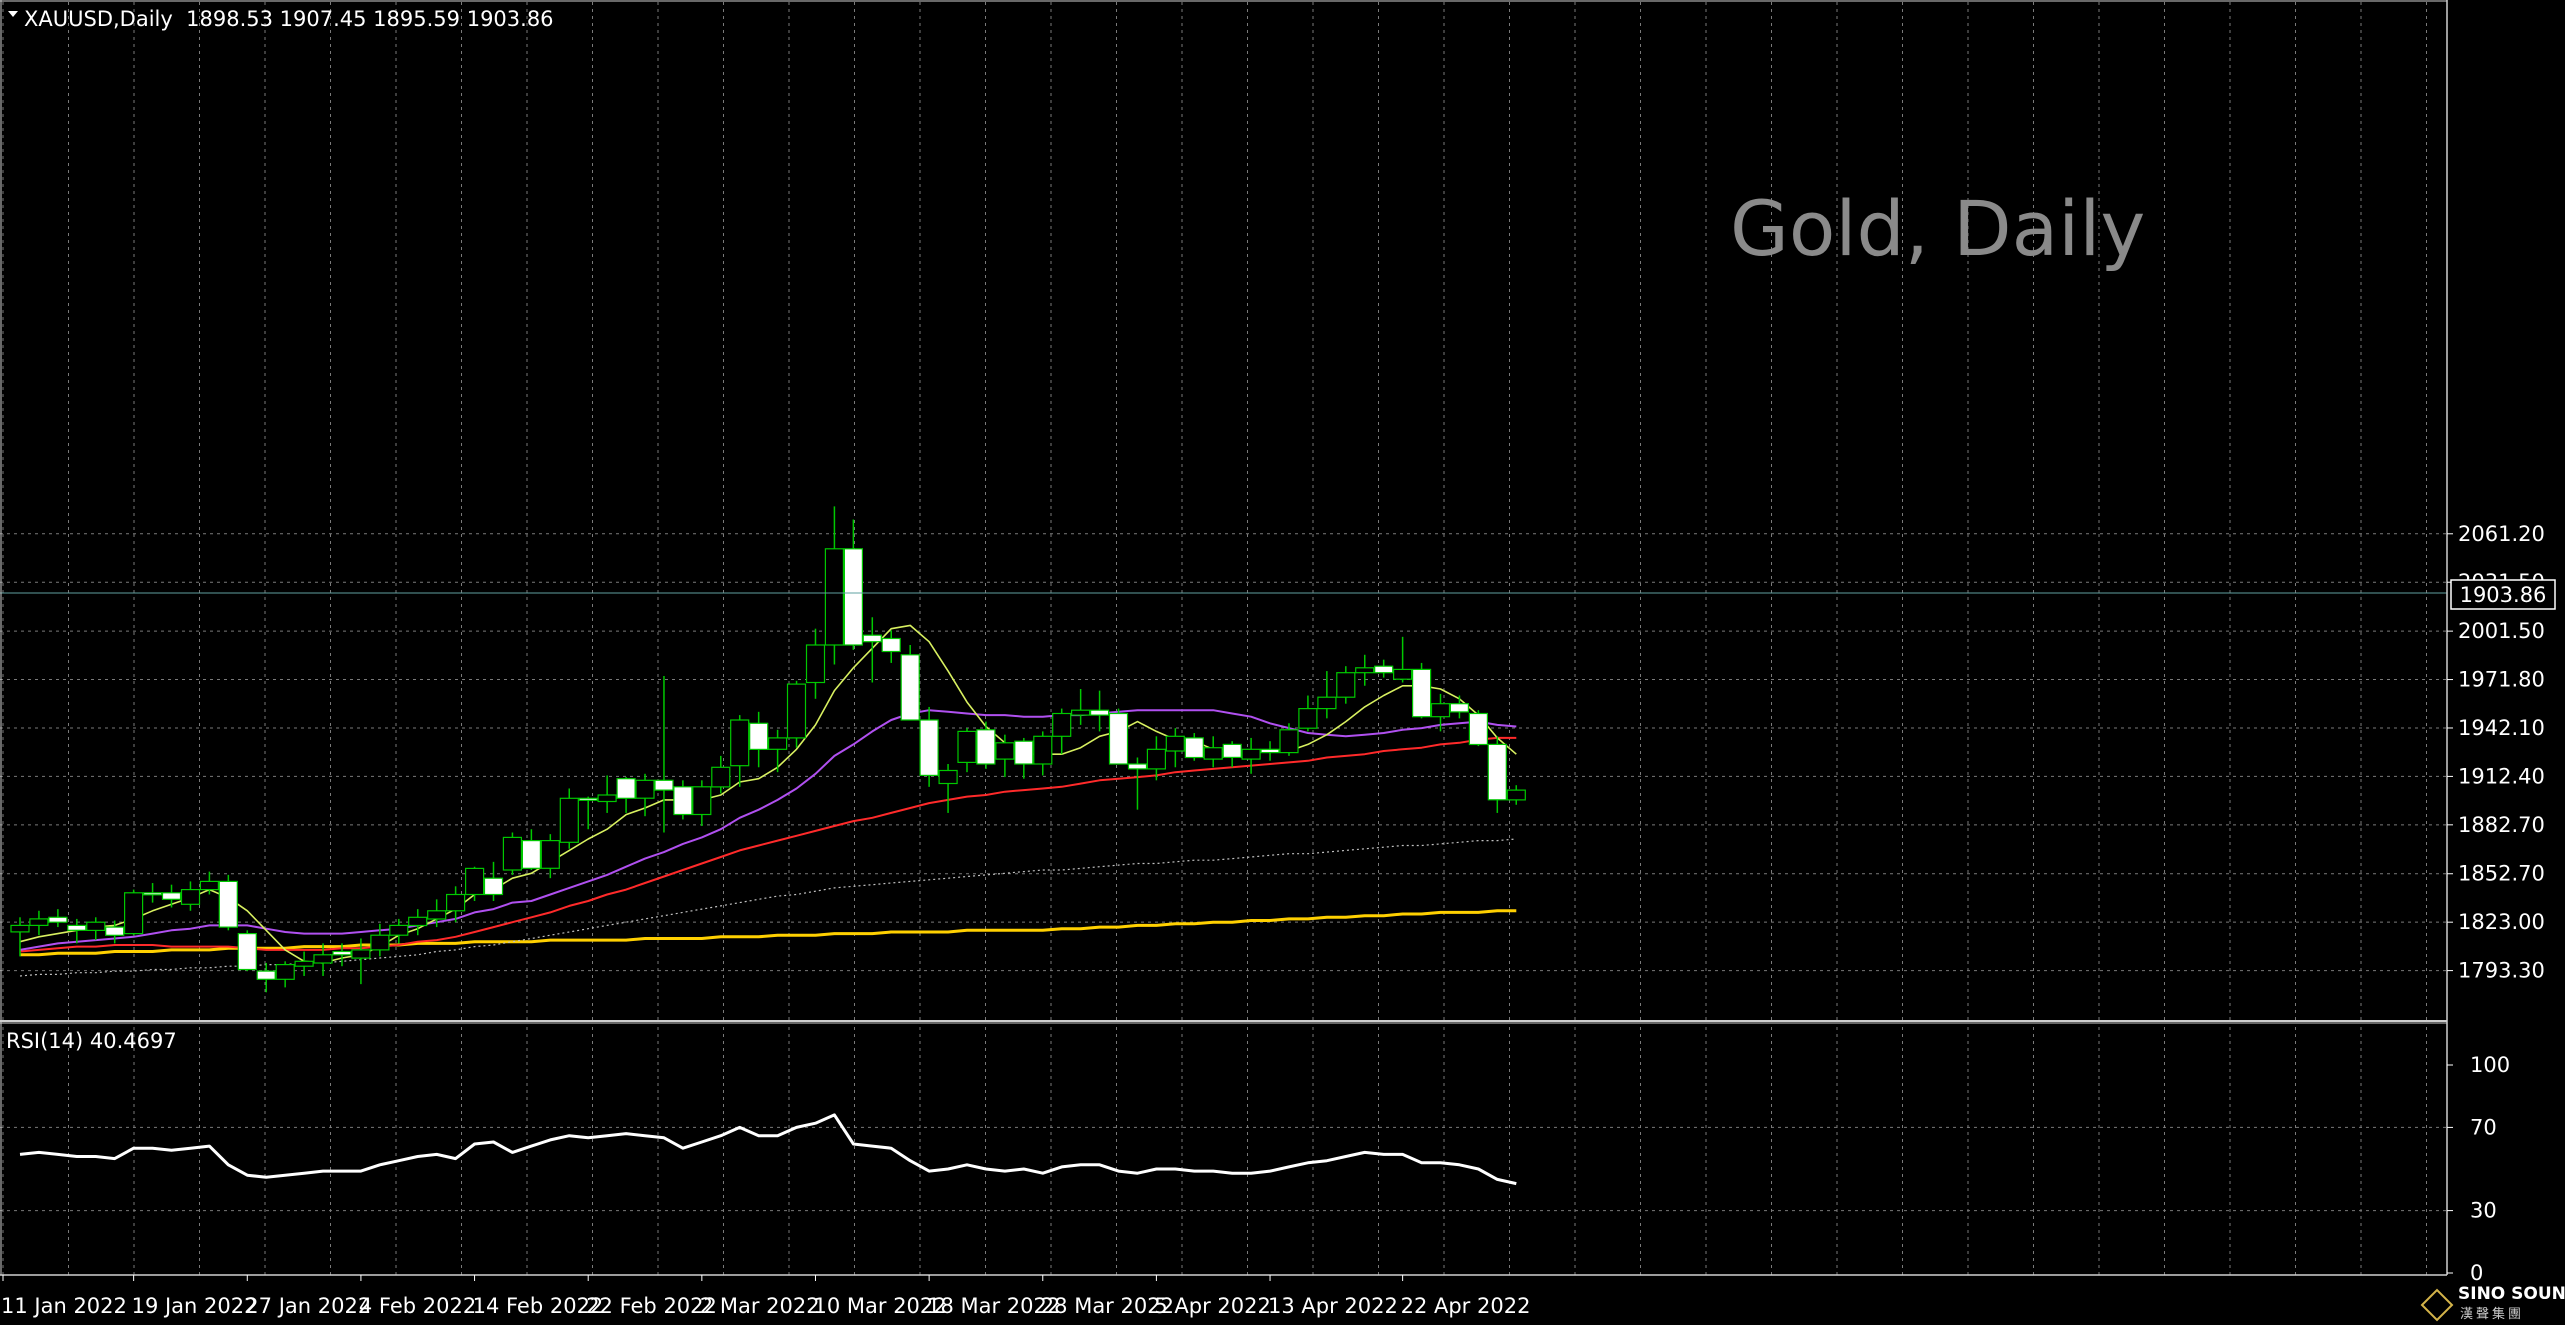 Image resolution: width=2565 pixels, height=1325 pixels. Describe the element at coordinates (2501, 825) in the screenshot. I see `price-tick-label: 1882.70` at that location.